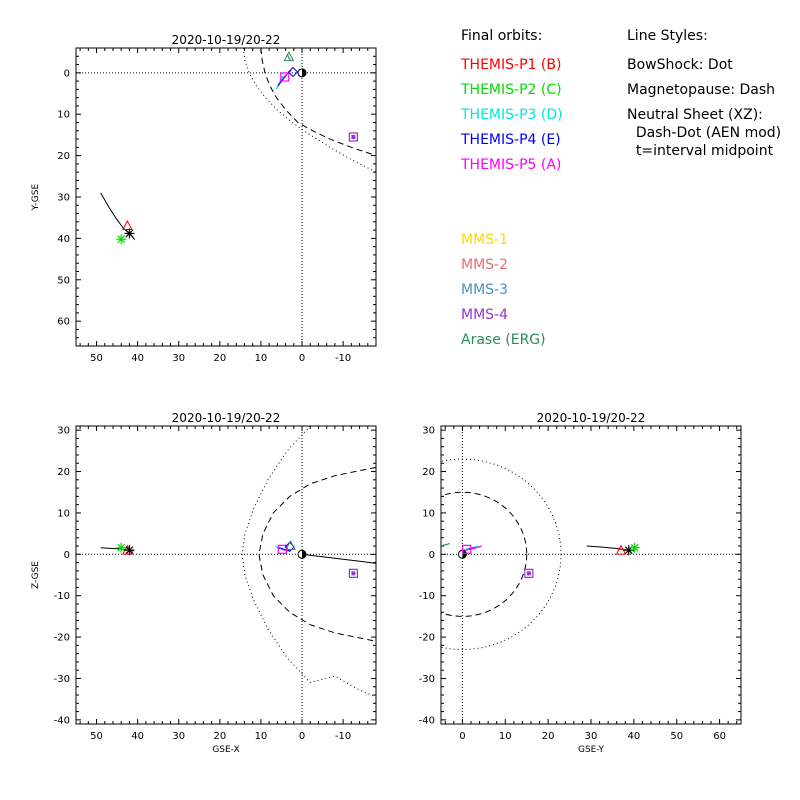  What do you see at coordinates (485, 315) in the screenshot?
I see `legend-item-mms-4: MMS-4` at bounding box center [485, 315].